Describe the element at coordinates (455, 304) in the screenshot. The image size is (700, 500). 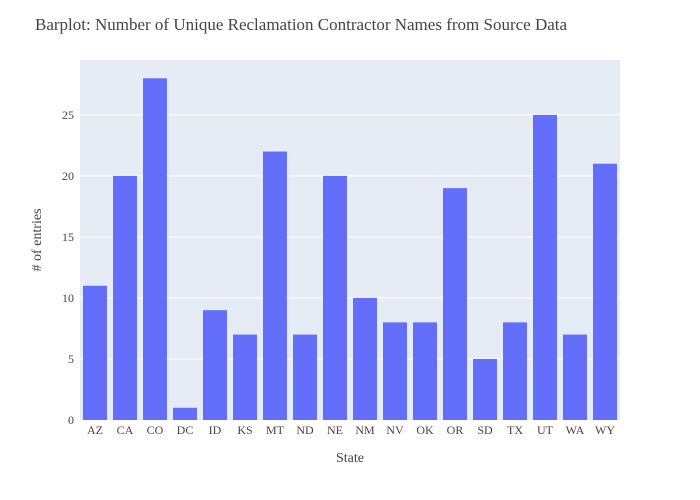
I see `bar-or` at that location.